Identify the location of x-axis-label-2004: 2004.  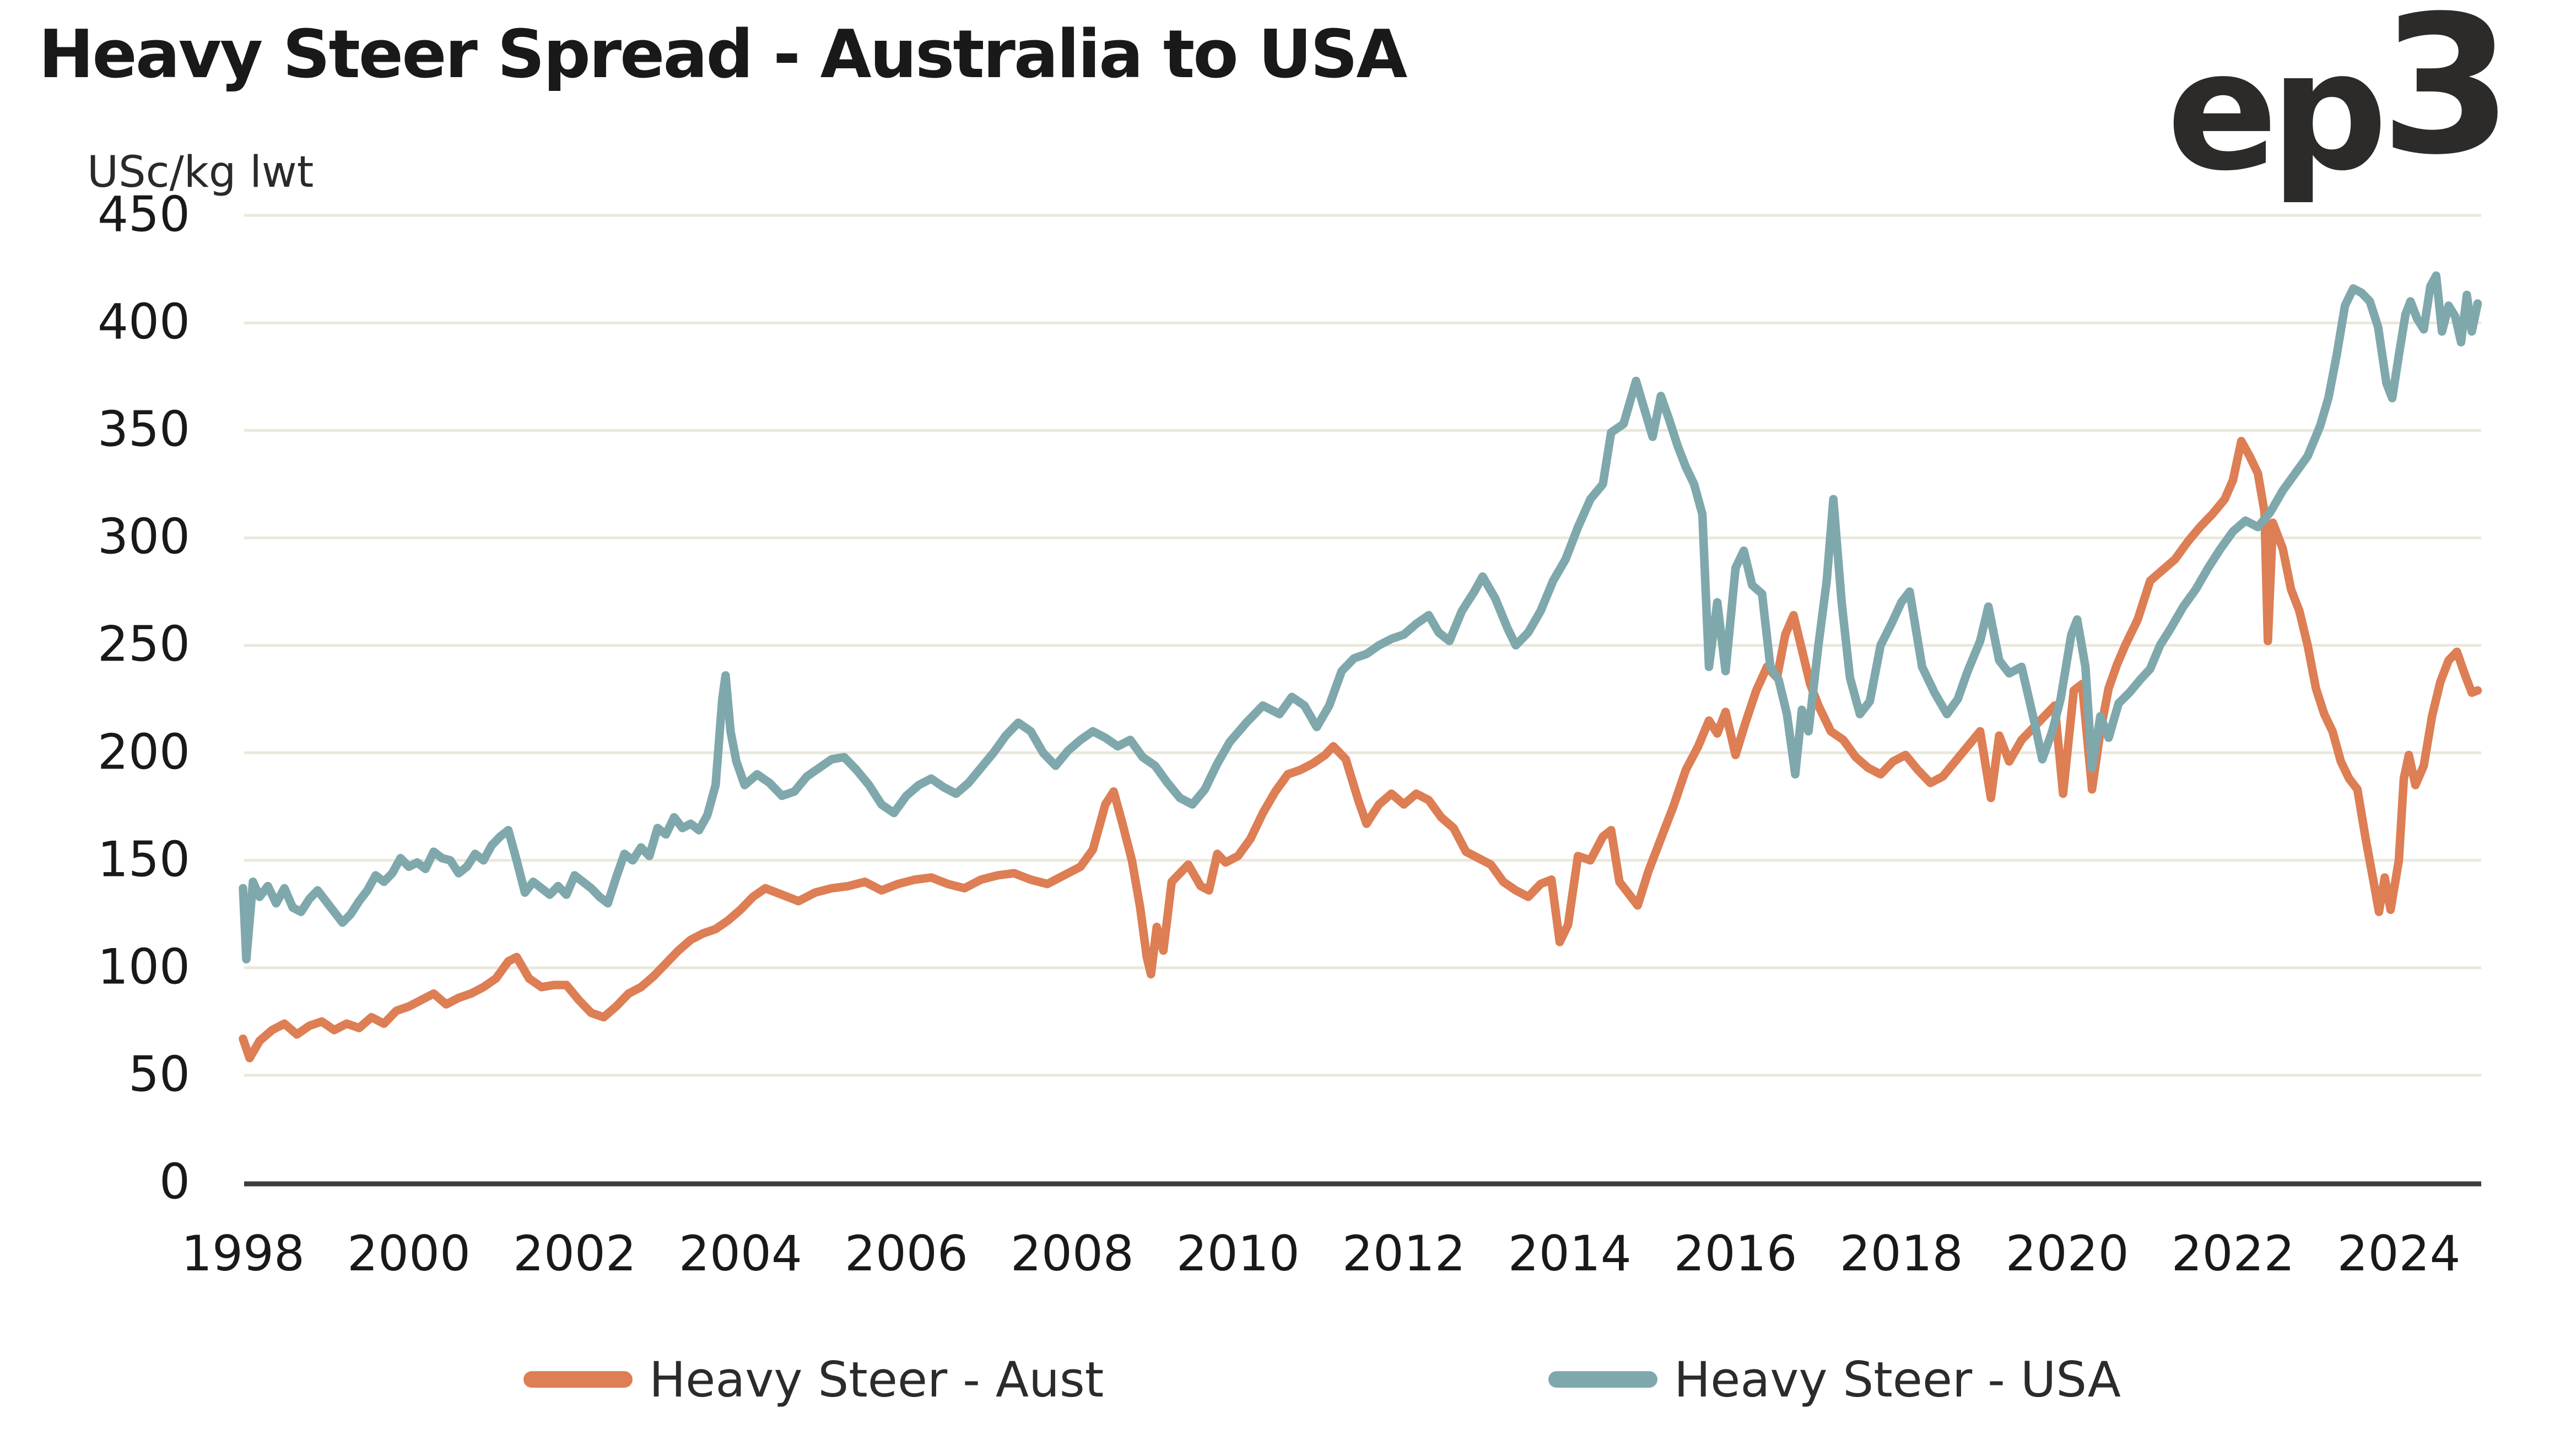
(740, 1253).